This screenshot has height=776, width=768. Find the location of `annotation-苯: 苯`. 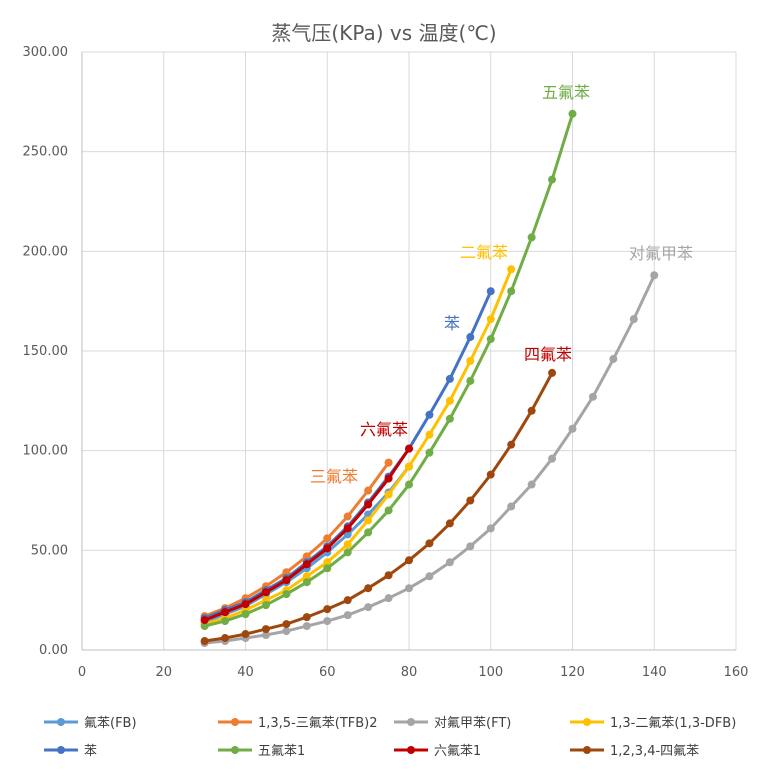

annotation-苯: 苯 is located at coordinates (452, 323).